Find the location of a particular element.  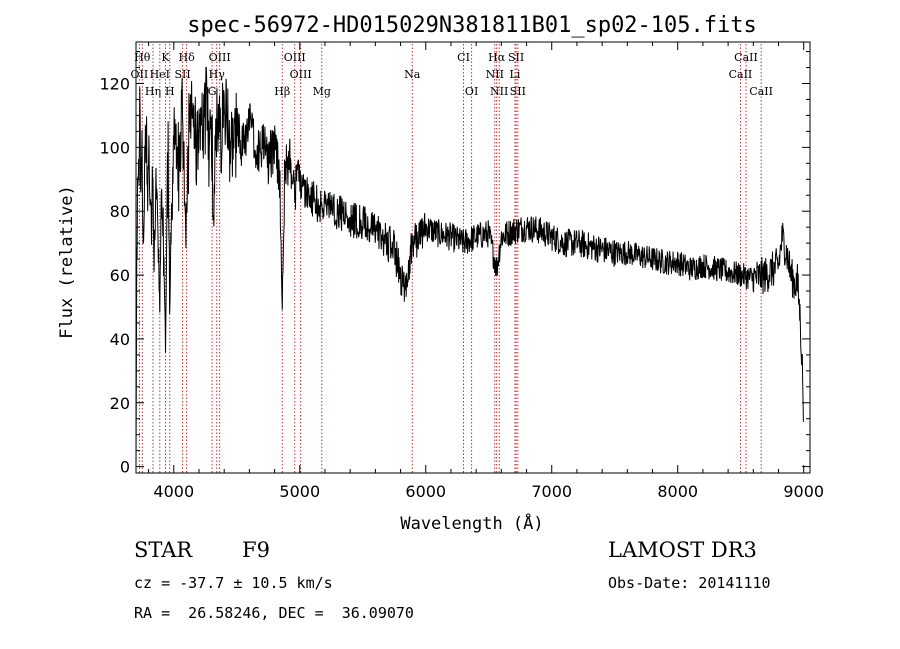

y-axis-label: Flux (relative) is located at coordinates (67, 262).